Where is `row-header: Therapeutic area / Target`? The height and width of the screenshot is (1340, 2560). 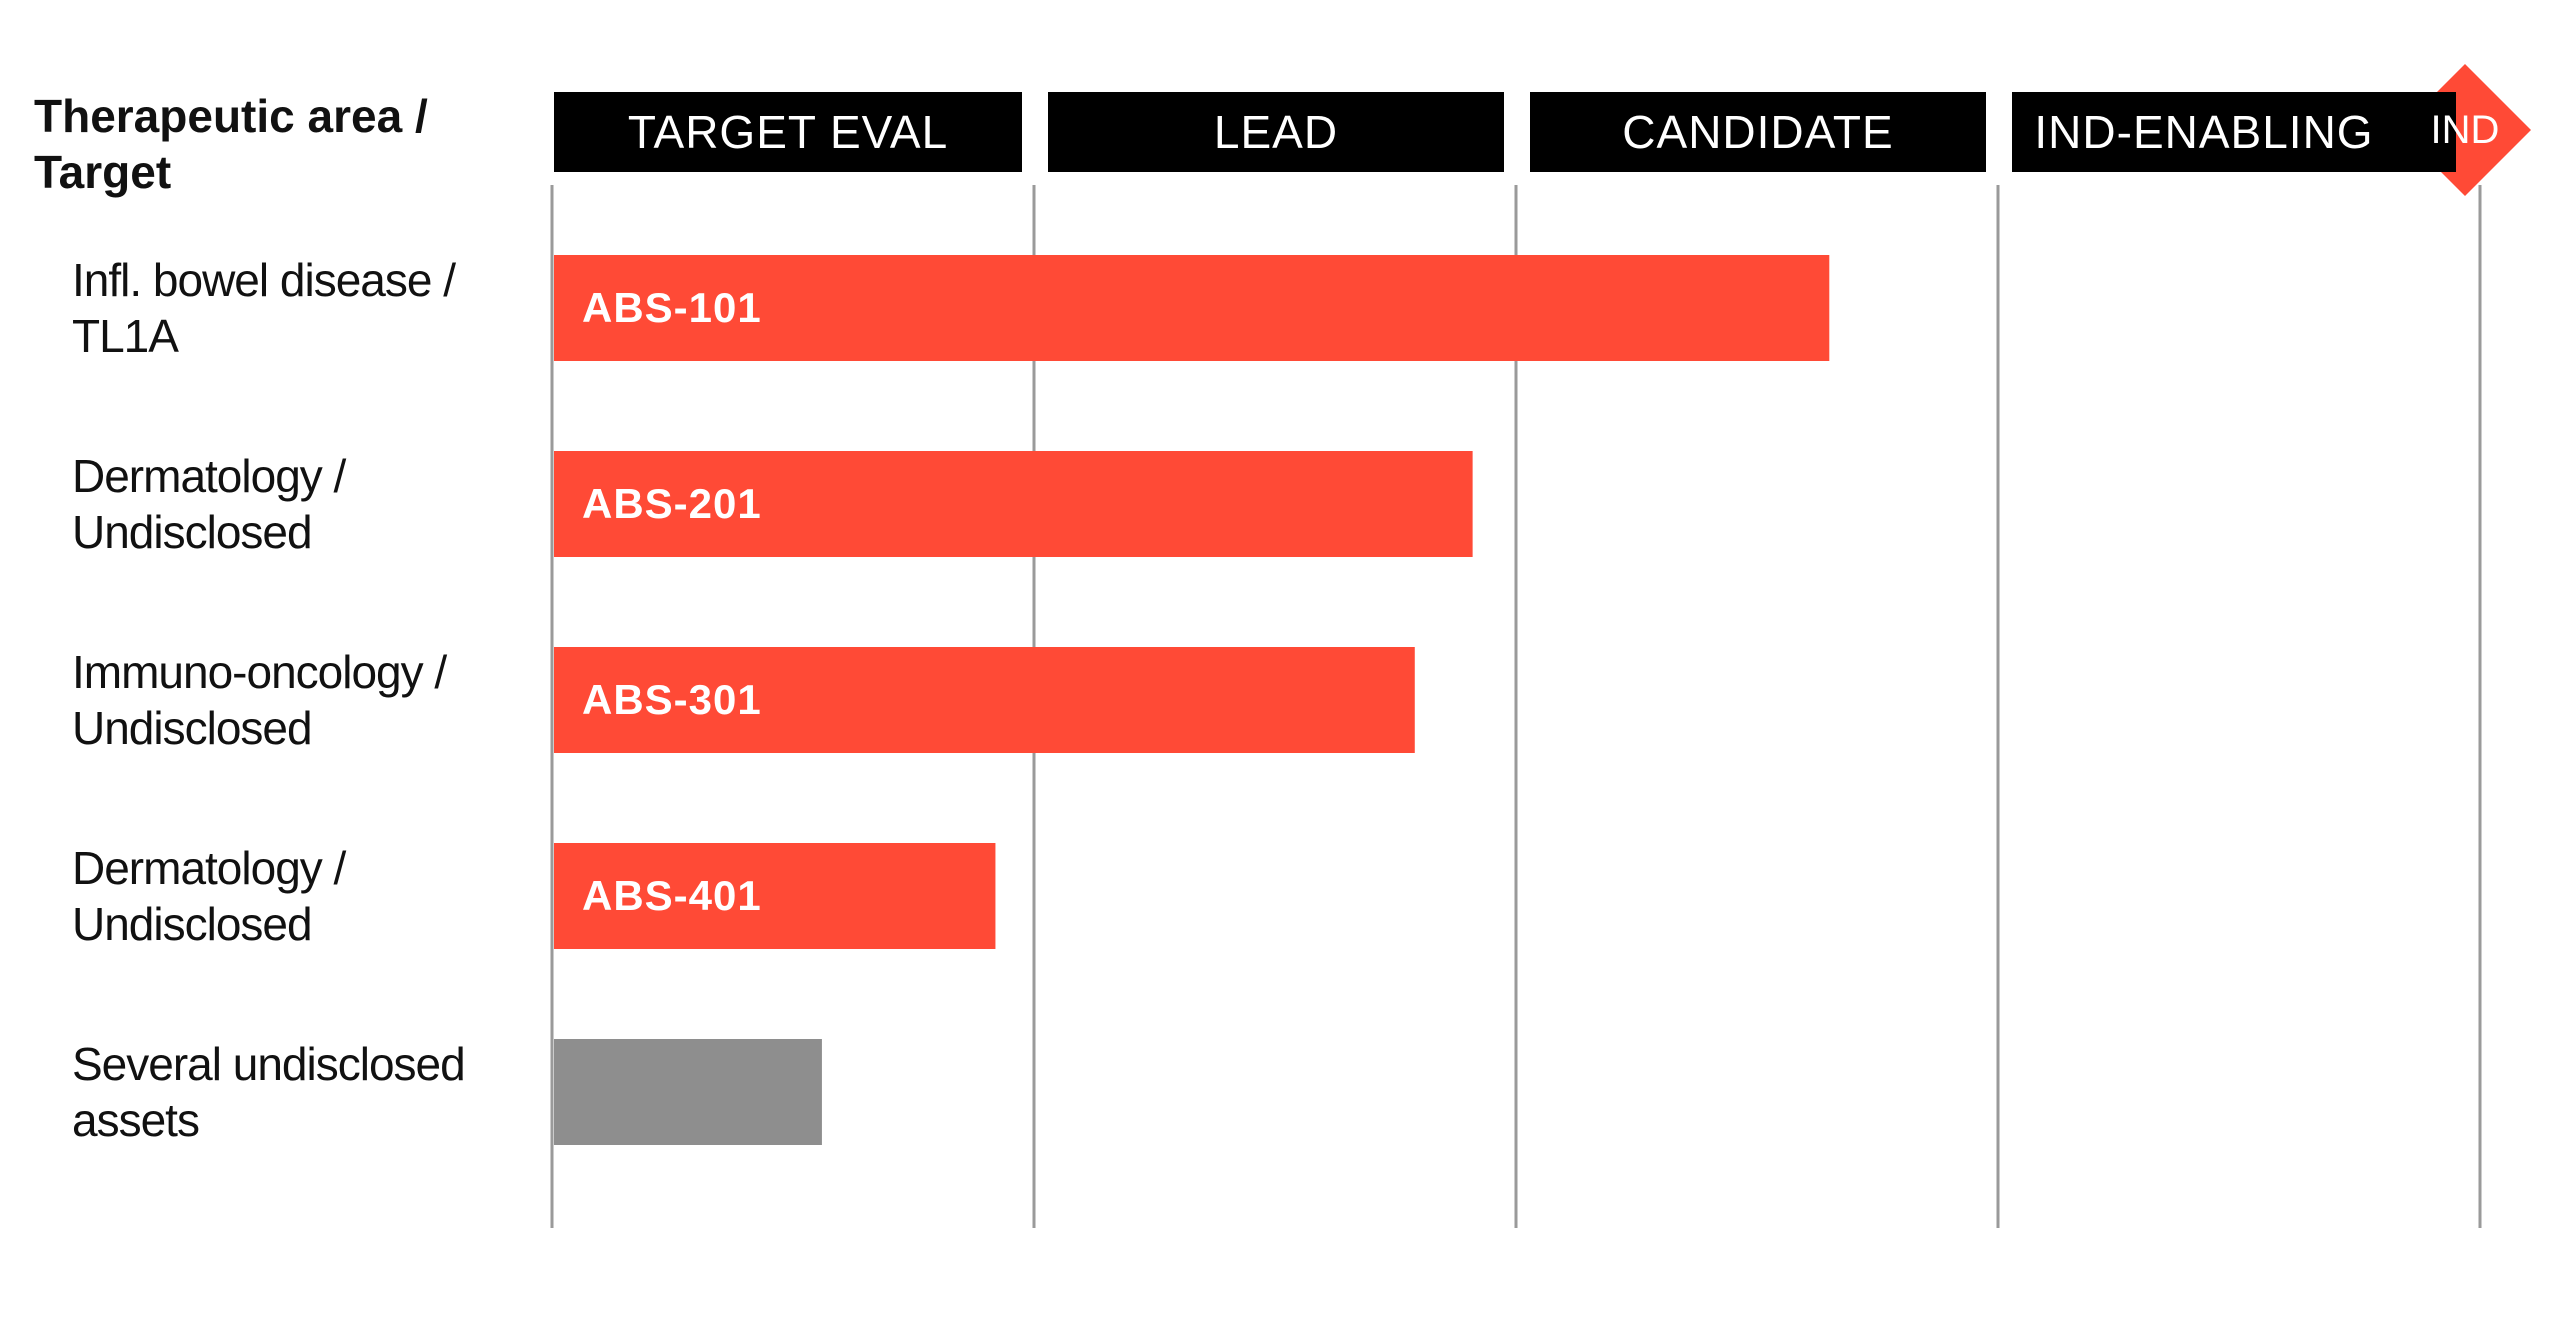 row-header: Therapeutic area / Target is located at coordinates (231, 144).